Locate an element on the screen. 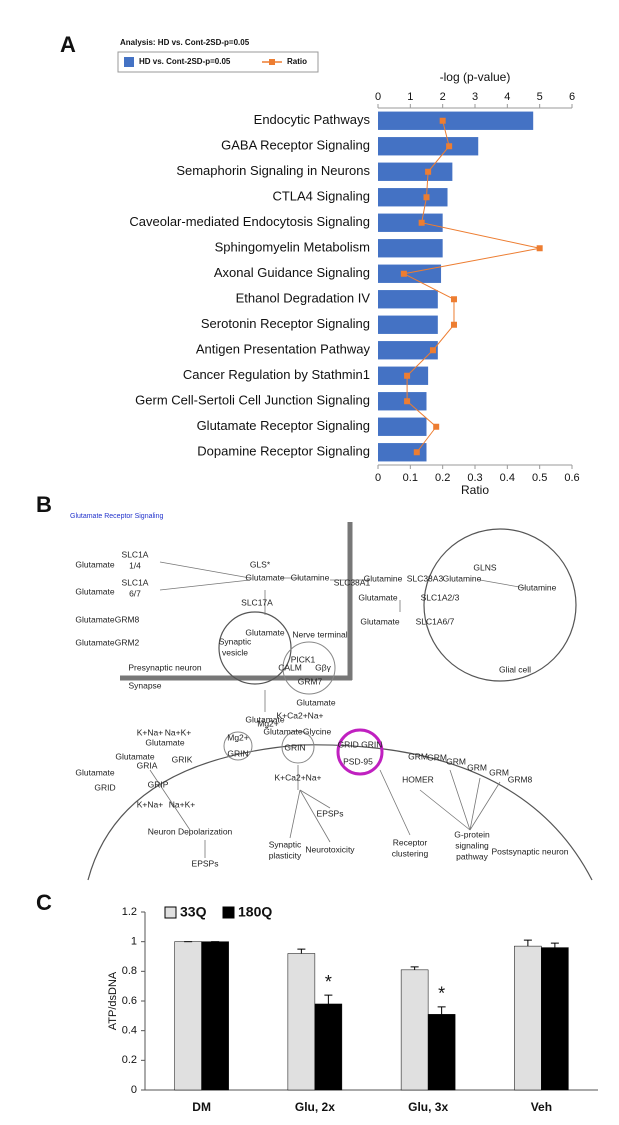 The image size is (619, 1125). synaptic-vesicle is located at coordinates (255, 648).